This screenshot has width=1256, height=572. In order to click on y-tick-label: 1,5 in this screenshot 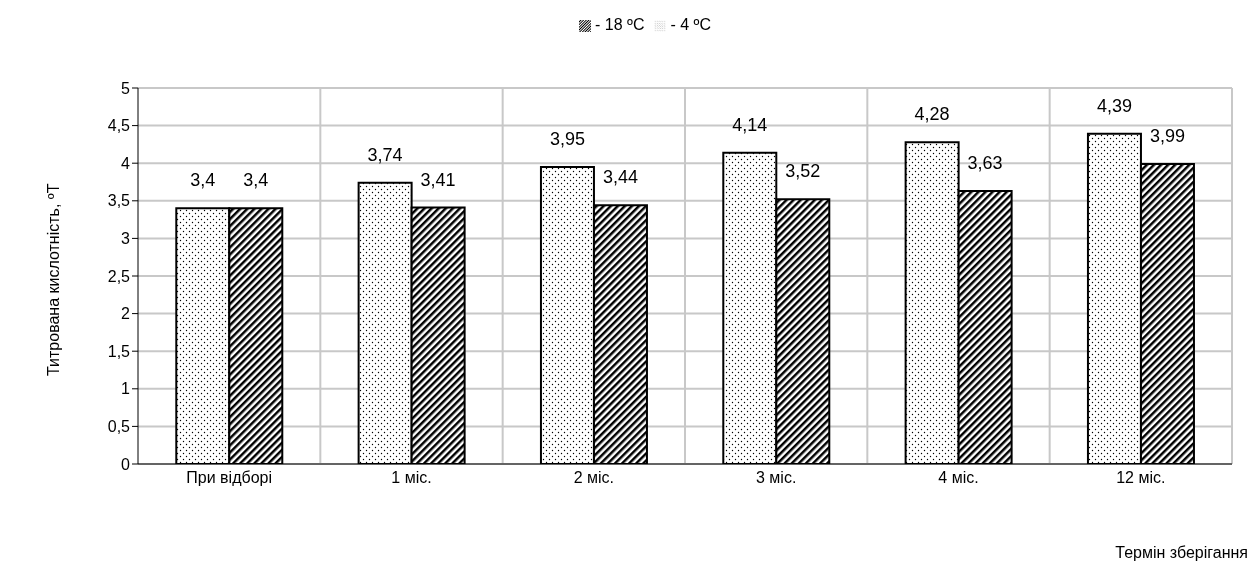, I will do `click(119, 351)`.